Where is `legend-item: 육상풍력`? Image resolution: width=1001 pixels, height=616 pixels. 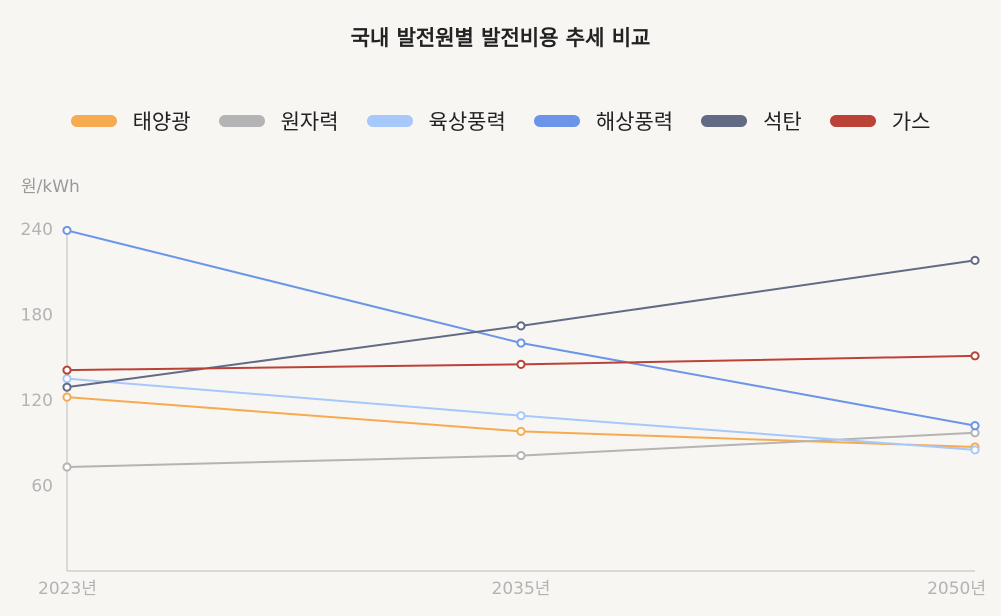
legend-item: 육상풍력 is located at coordinates (436, 121).